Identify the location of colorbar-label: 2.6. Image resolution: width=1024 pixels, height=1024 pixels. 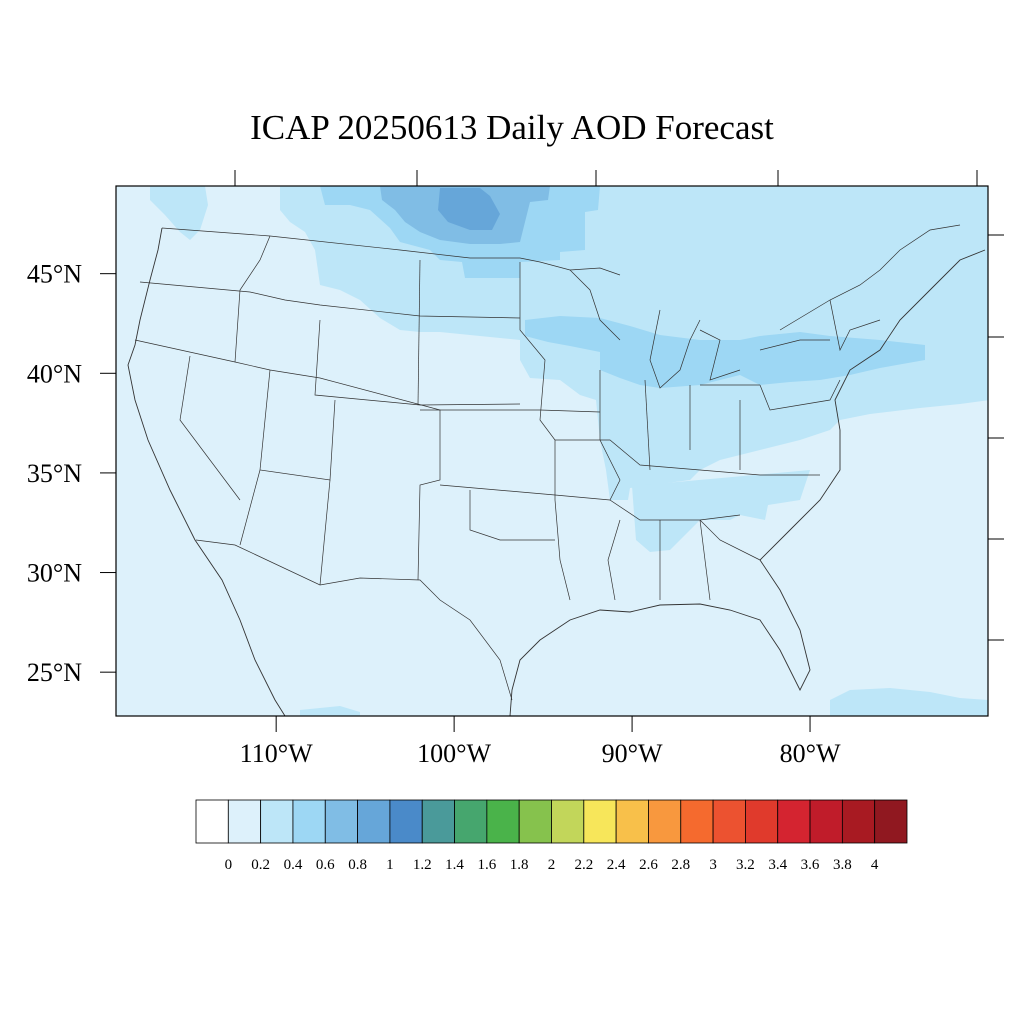
(648, 865).